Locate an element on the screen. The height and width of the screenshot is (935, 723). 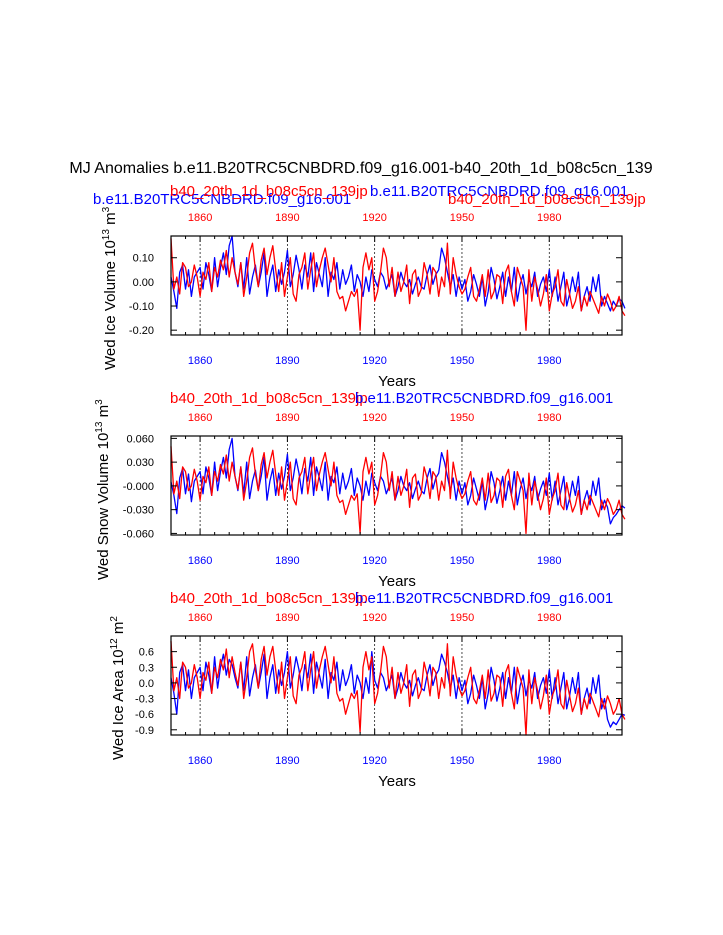
y-tick-label: 0.6 is located at coordinates (146, 653).